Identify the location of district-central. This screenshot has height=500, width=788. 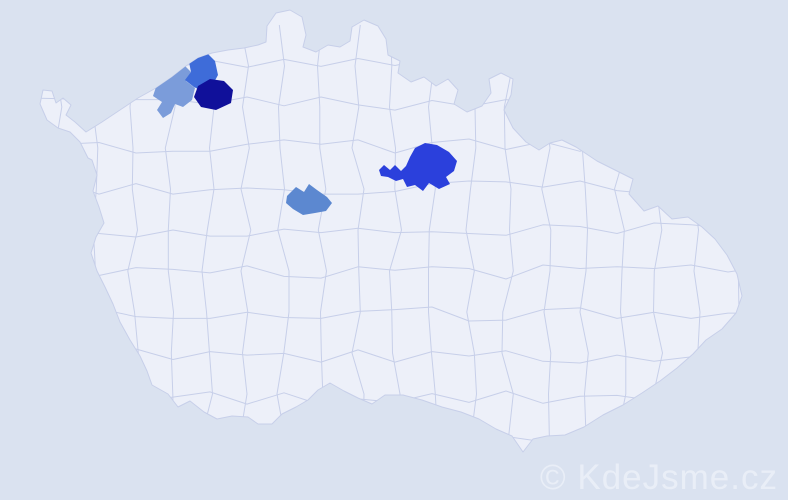
(309, 199).